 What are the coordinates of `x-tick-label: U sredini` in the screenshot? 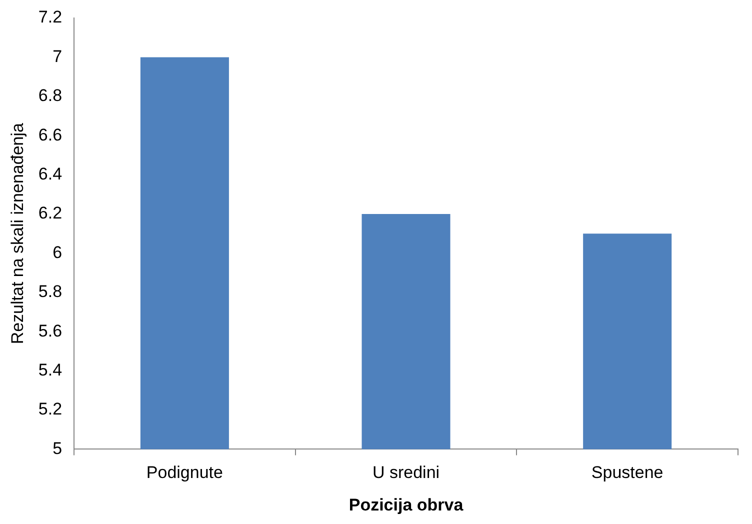 It's located at (406, 472).